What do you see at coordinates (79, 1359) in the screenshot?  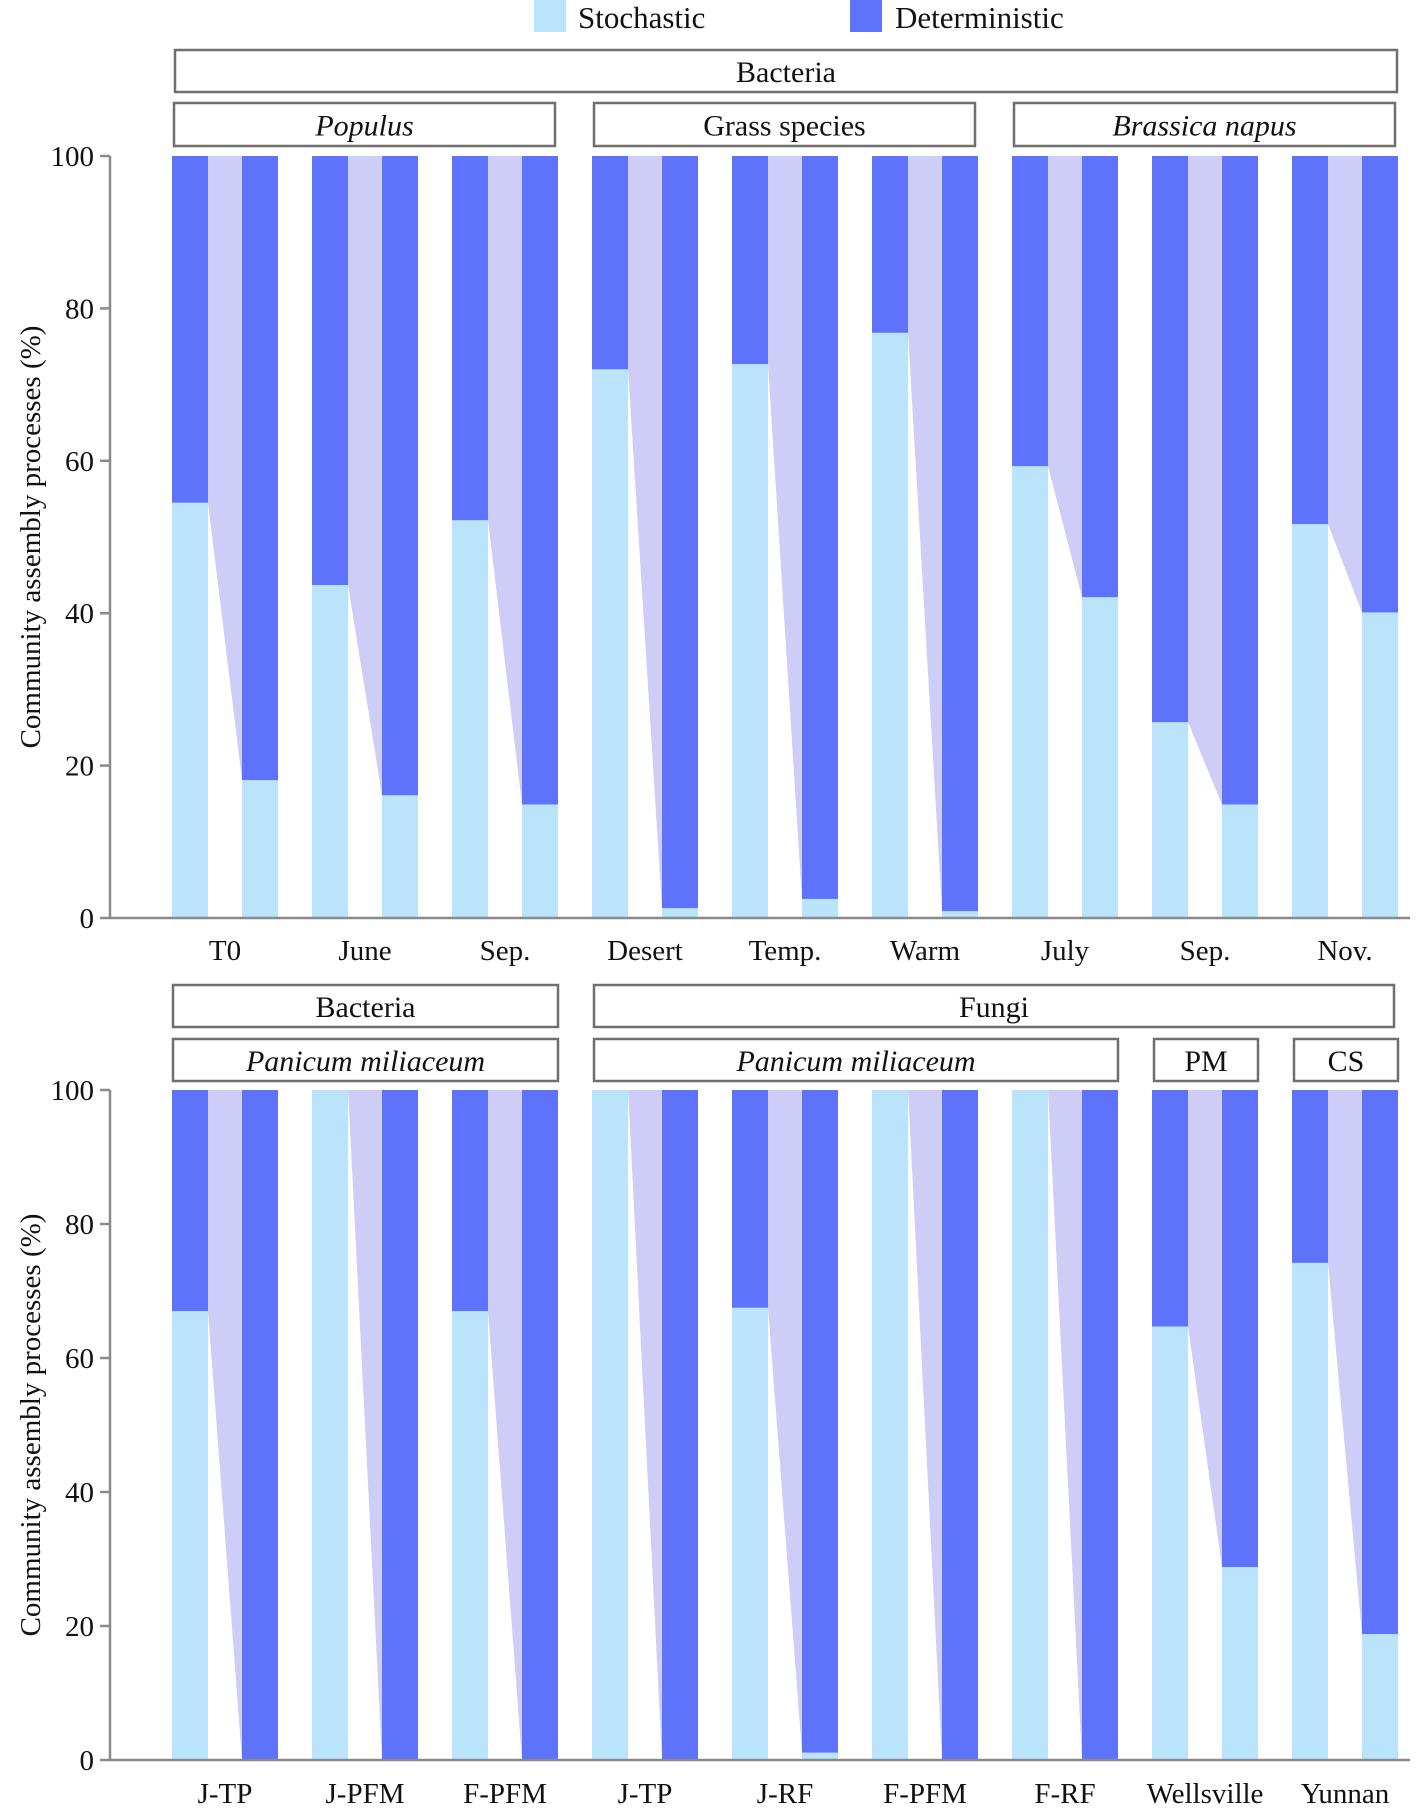 I see `bottom-y-tick-label-3: 60` at bounding box center [79, 1359].